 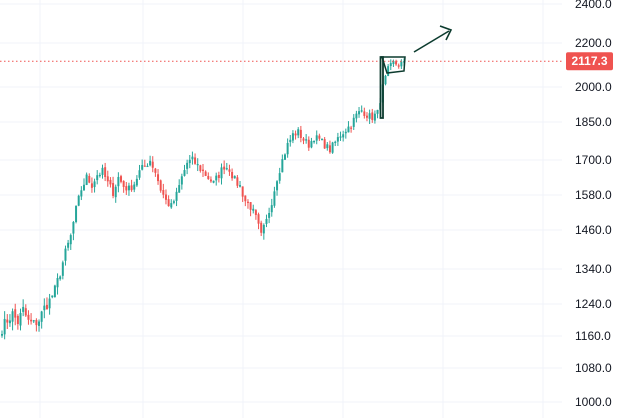 I want to click on price-axis-tick-label: 1080.0, so click(x=593, y=368).